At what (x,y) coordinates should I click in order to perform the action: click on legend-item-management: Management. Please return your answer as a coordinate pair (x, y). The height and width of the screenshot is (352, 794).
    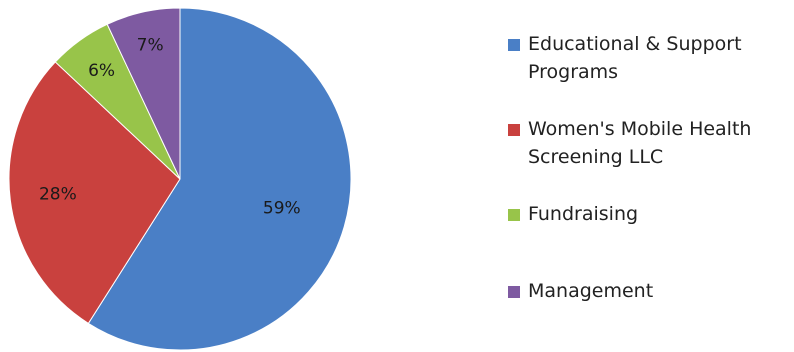
    Looking at the image, I should click on (651, 292).